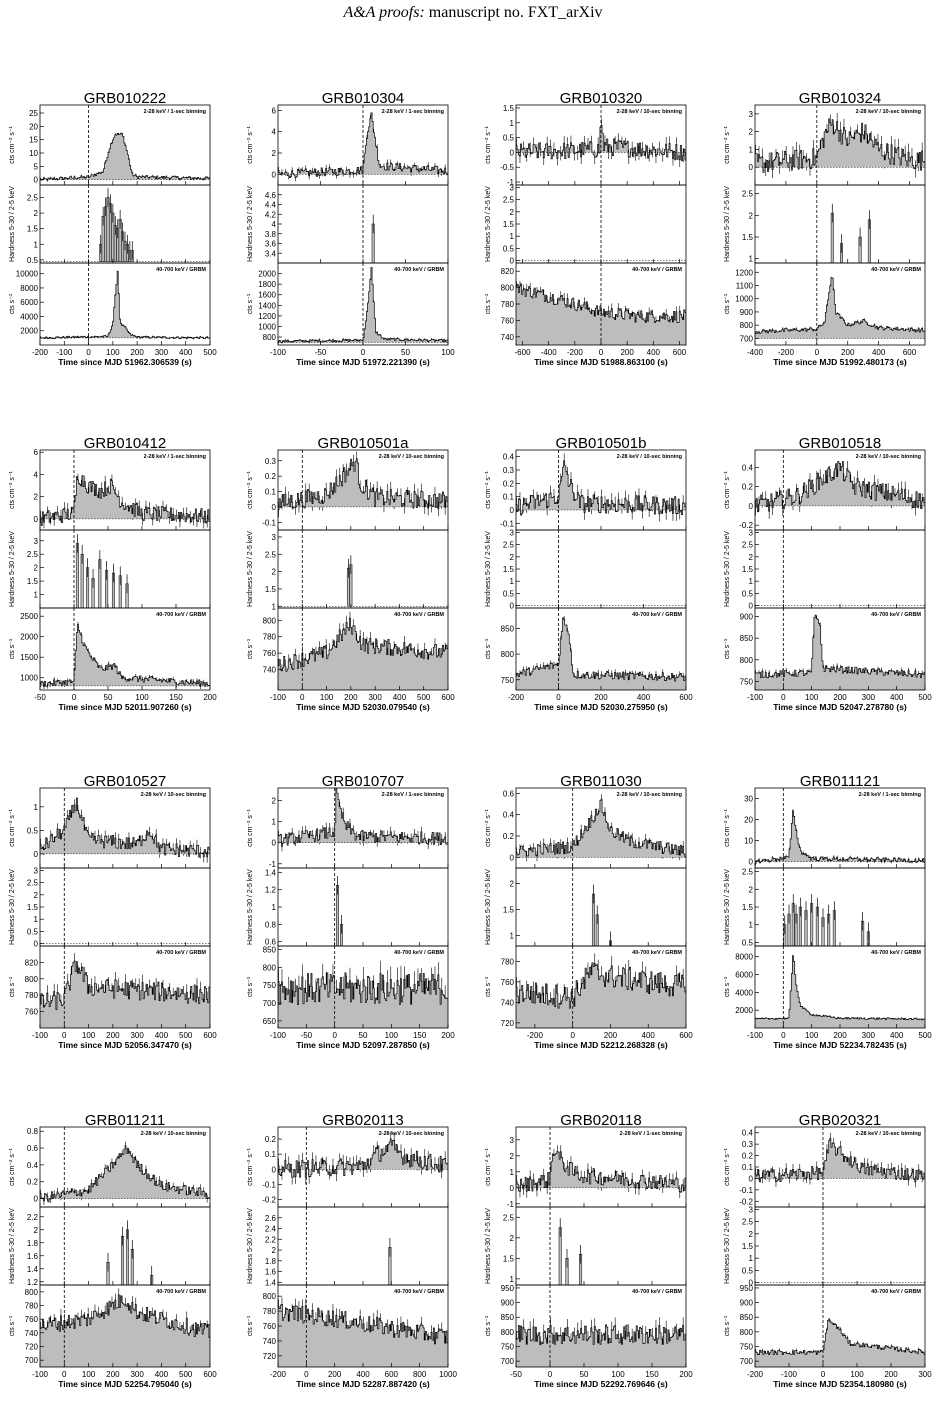  I want to click on y-tick-label: 0.8, so click(271, 924).